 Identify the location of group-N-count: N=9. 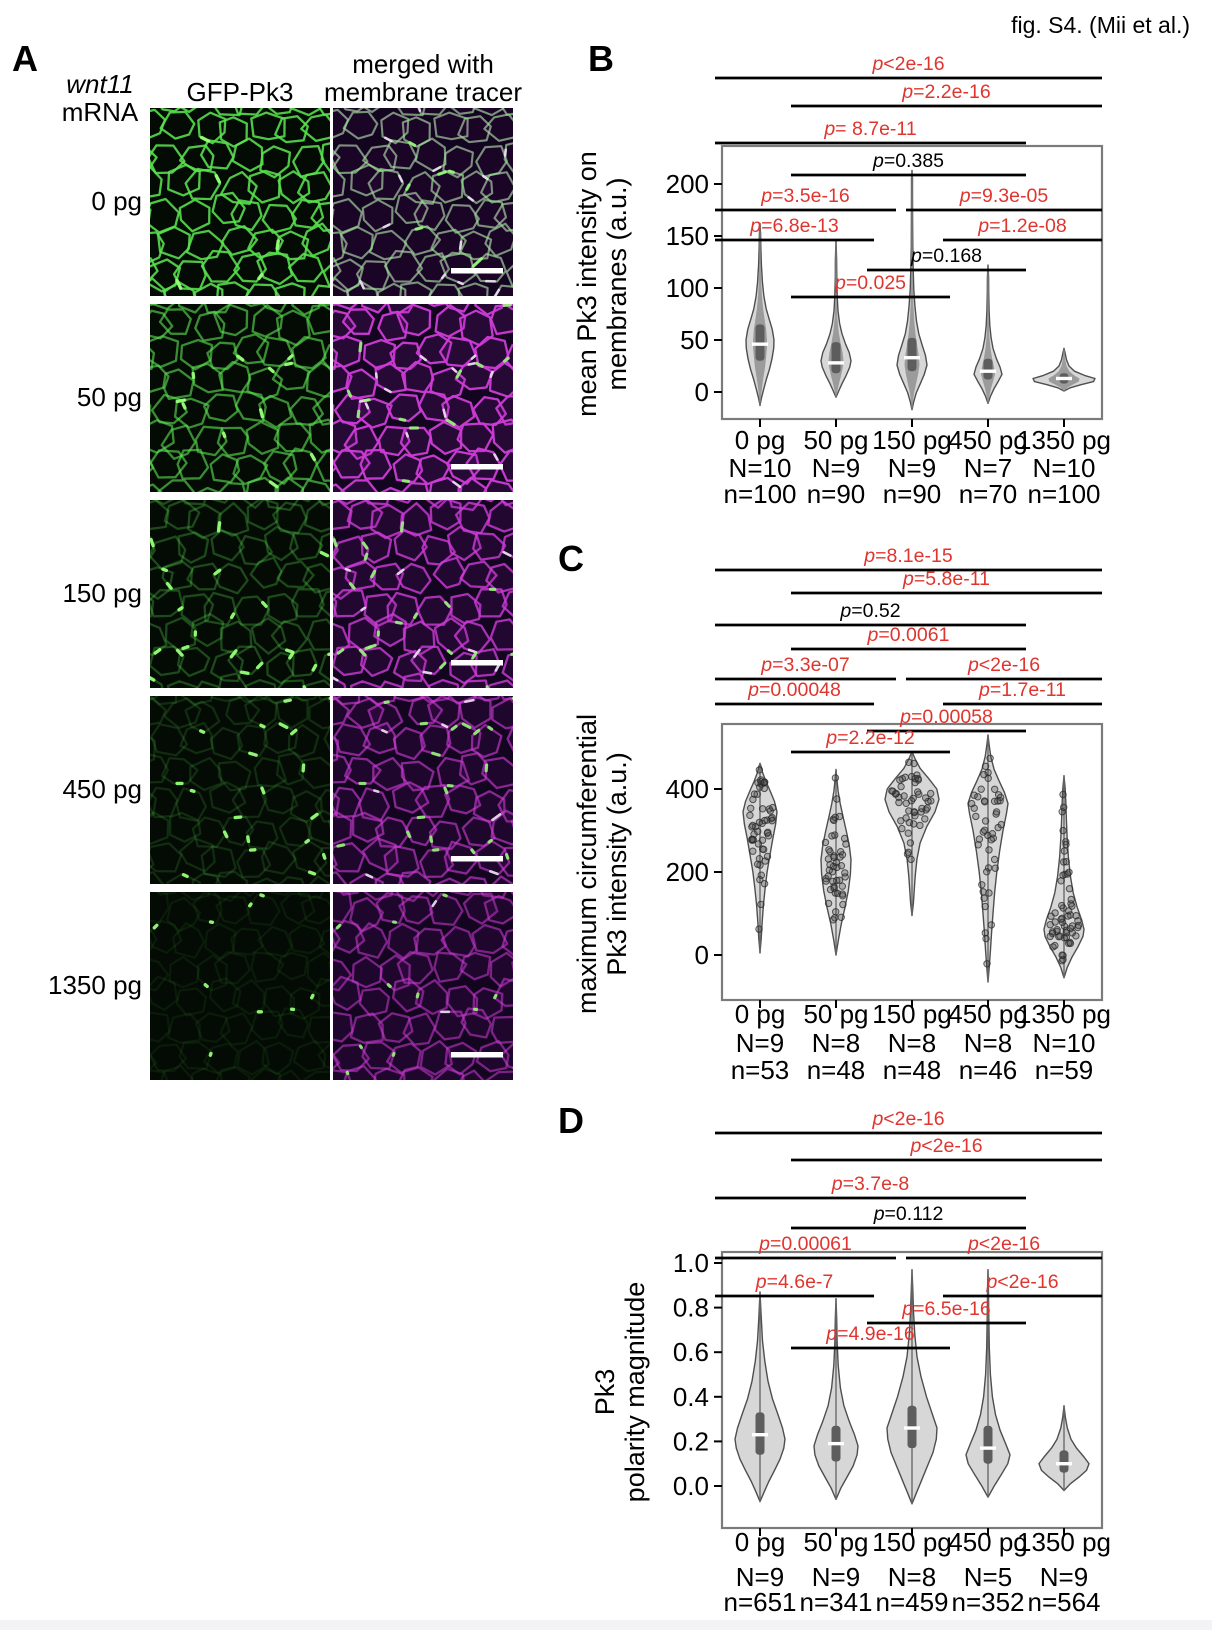
(760, 1577).